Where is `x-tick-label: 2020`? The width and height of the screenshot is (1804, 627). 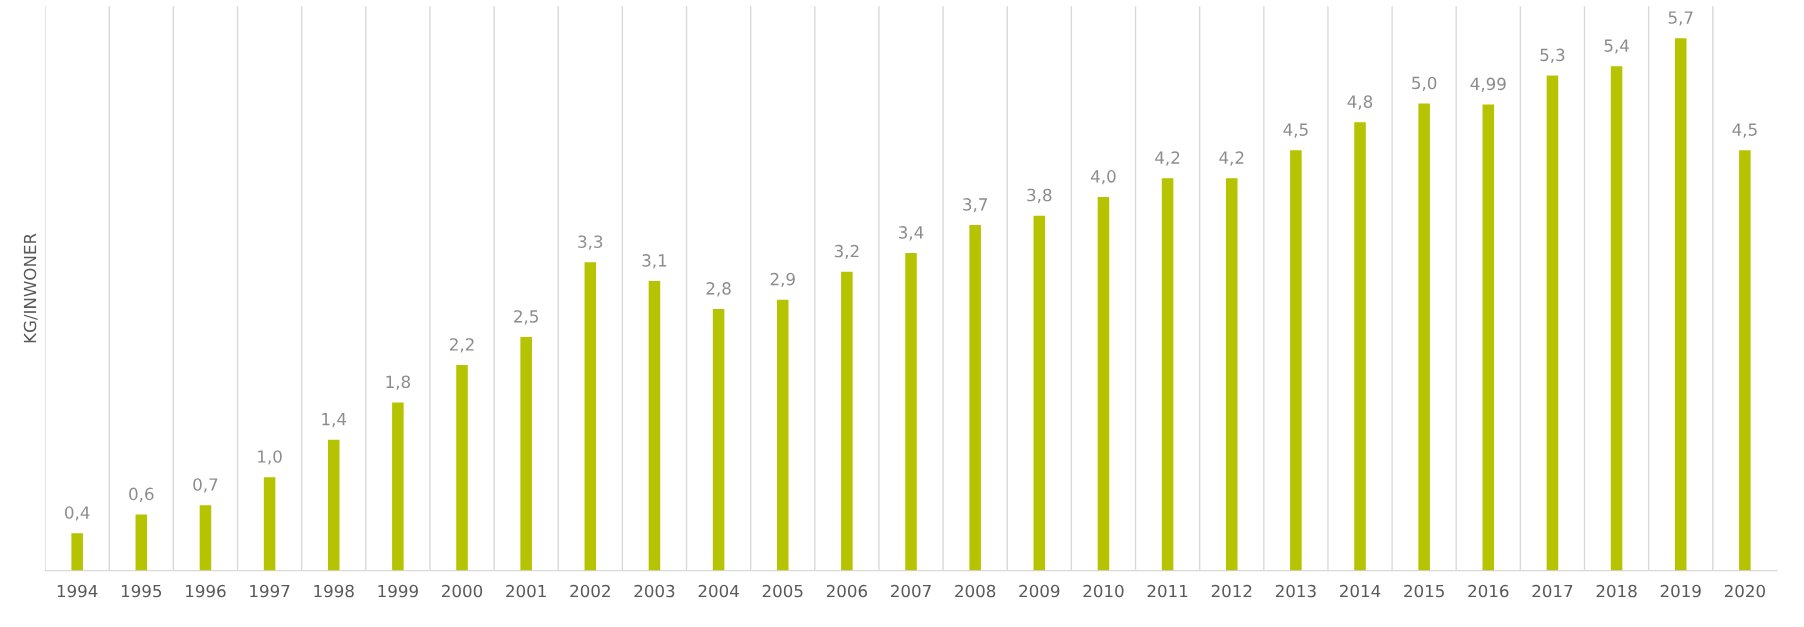 x-tick-label: 2020 is located at coordinates (1744, 591).